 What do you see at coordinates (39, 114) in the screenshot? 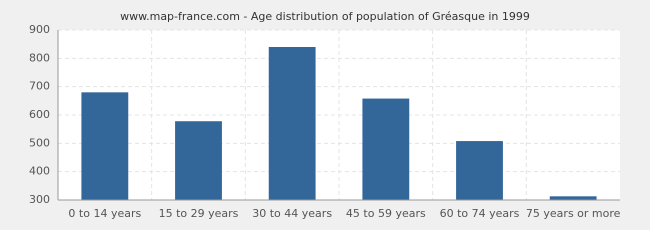
I see `y-tick-label: 600` at bounding box center [39, 114].